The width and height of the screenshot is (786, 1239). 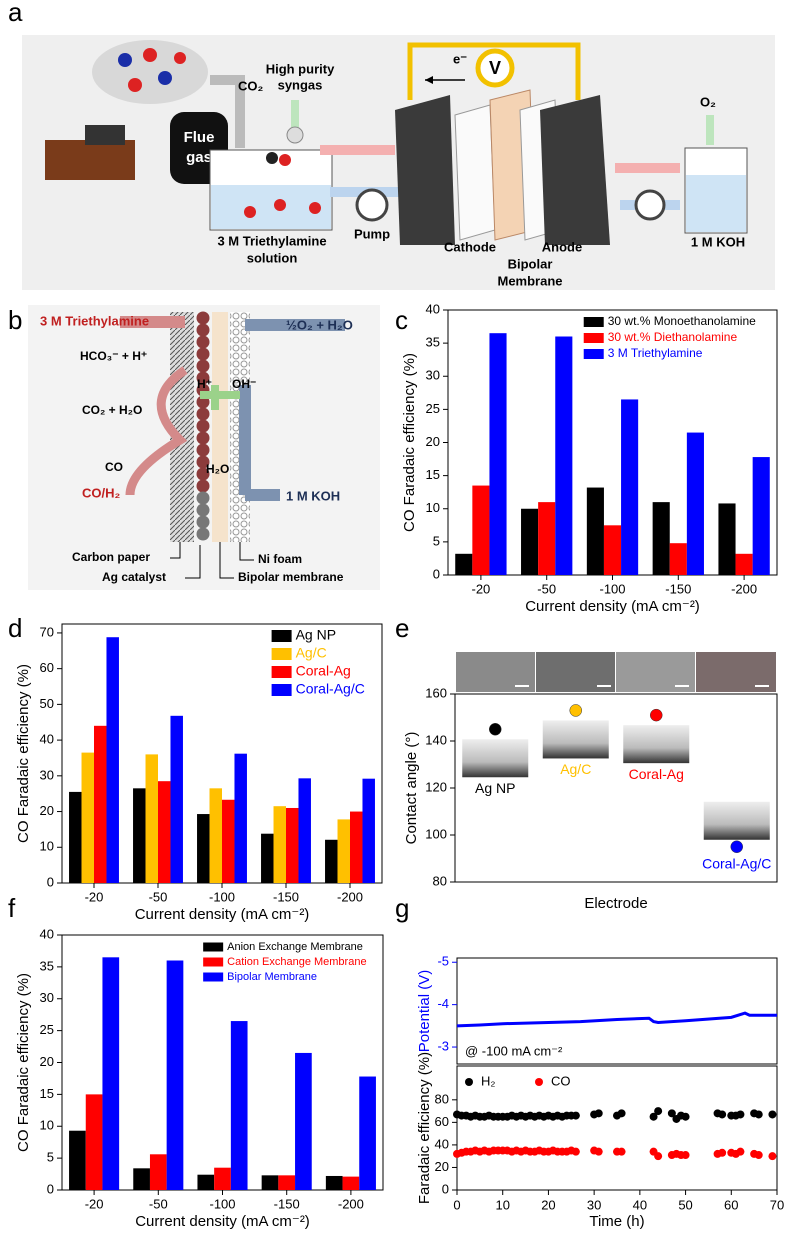 What do you see at coordinates (372, 233) in the screenshot?
I see `label: Pump` at bounding box center [372, 233].